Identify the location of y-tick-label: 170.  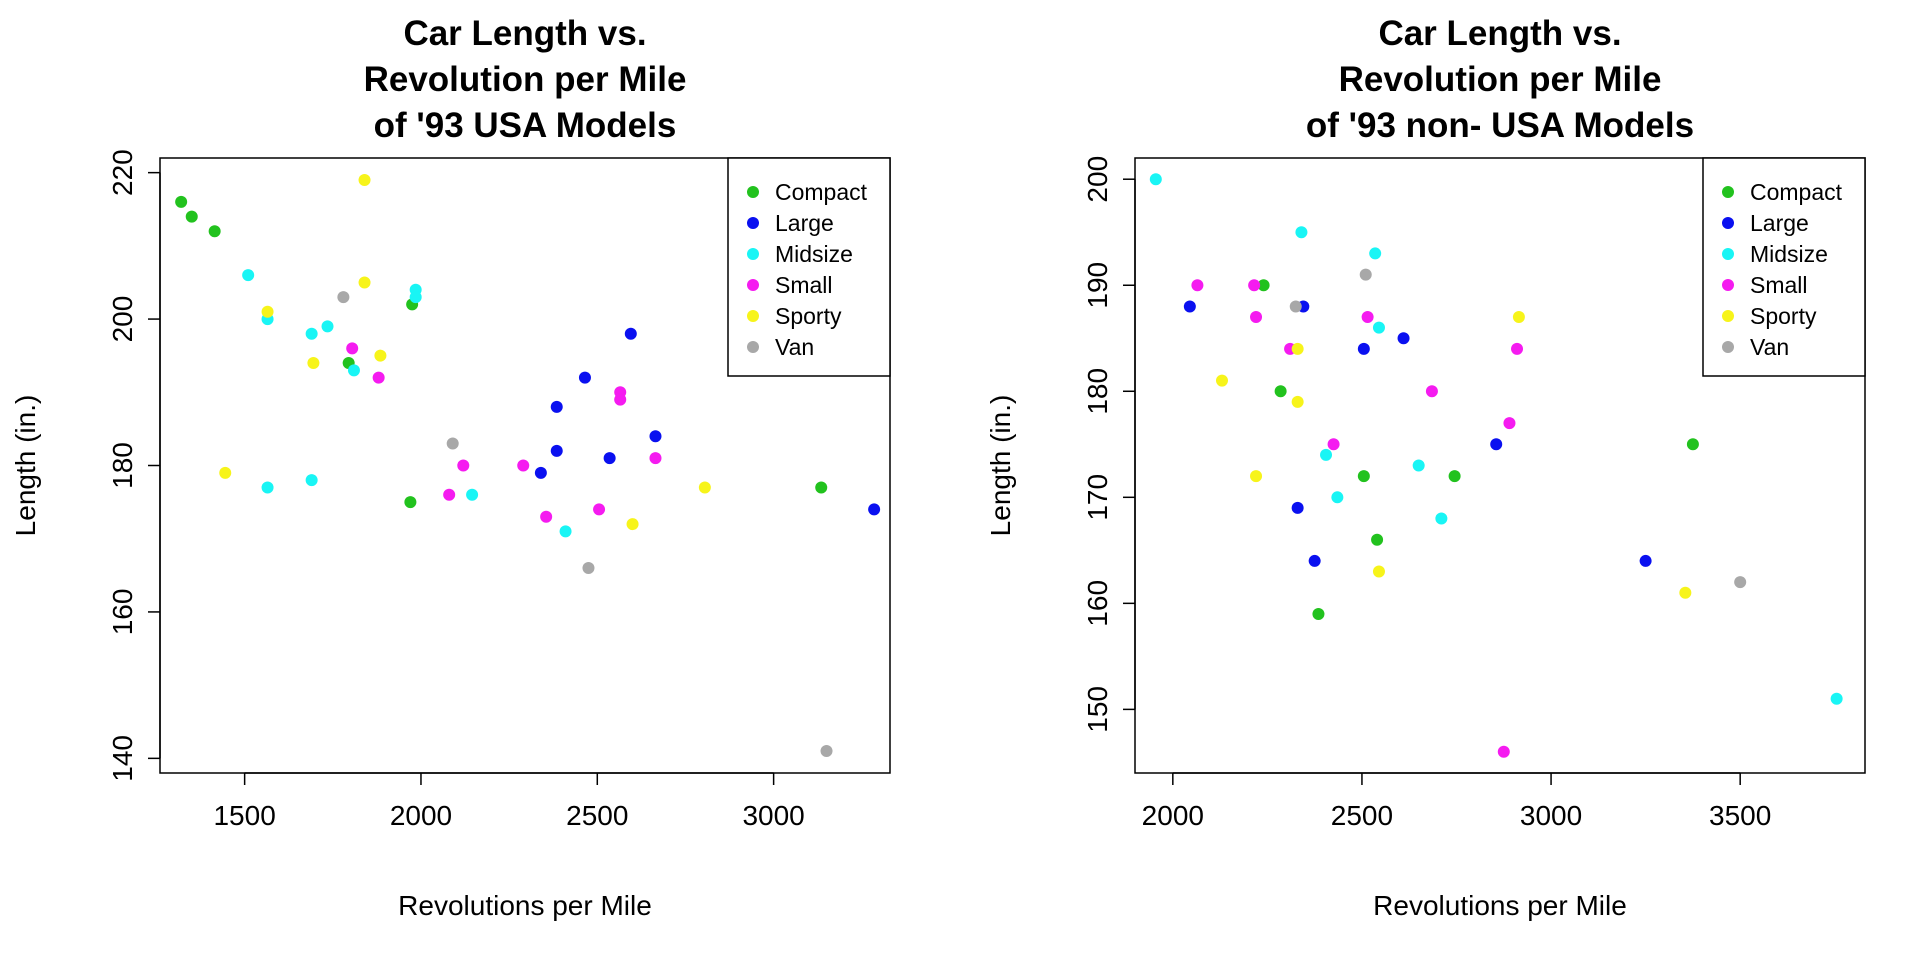
(1097, 497).